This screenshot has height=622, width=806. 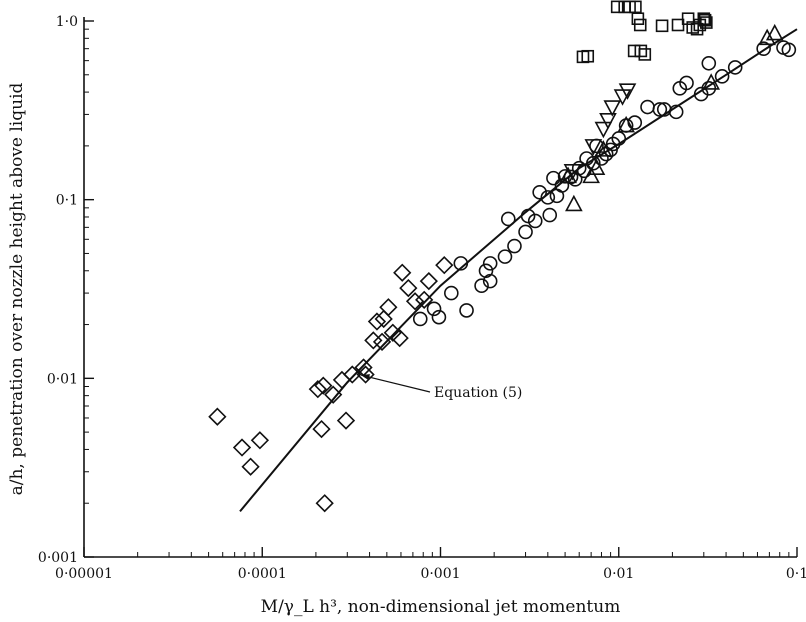 I want to click on x-tick-label: 0·00001, so click(x=84, y=574).